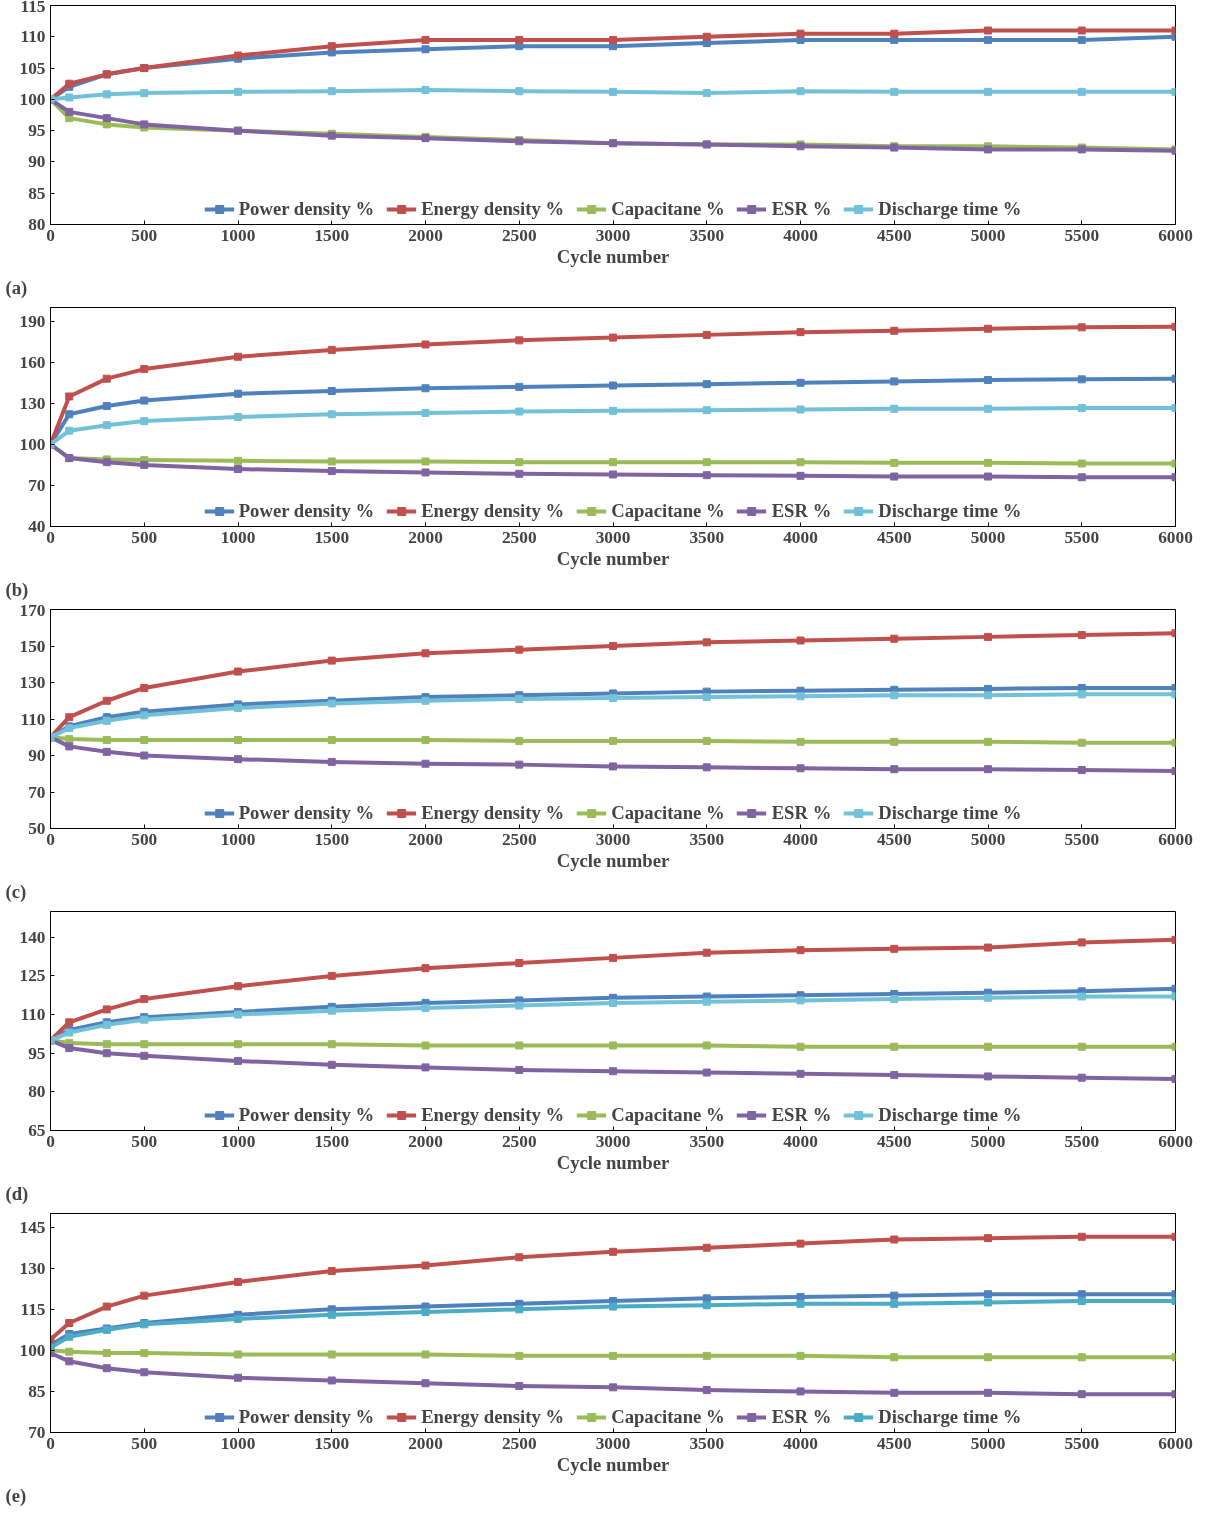  What do you see at coordinates (16, 287) in the screenshot?
I see `text: (a)` at bounding box center [16, 287].